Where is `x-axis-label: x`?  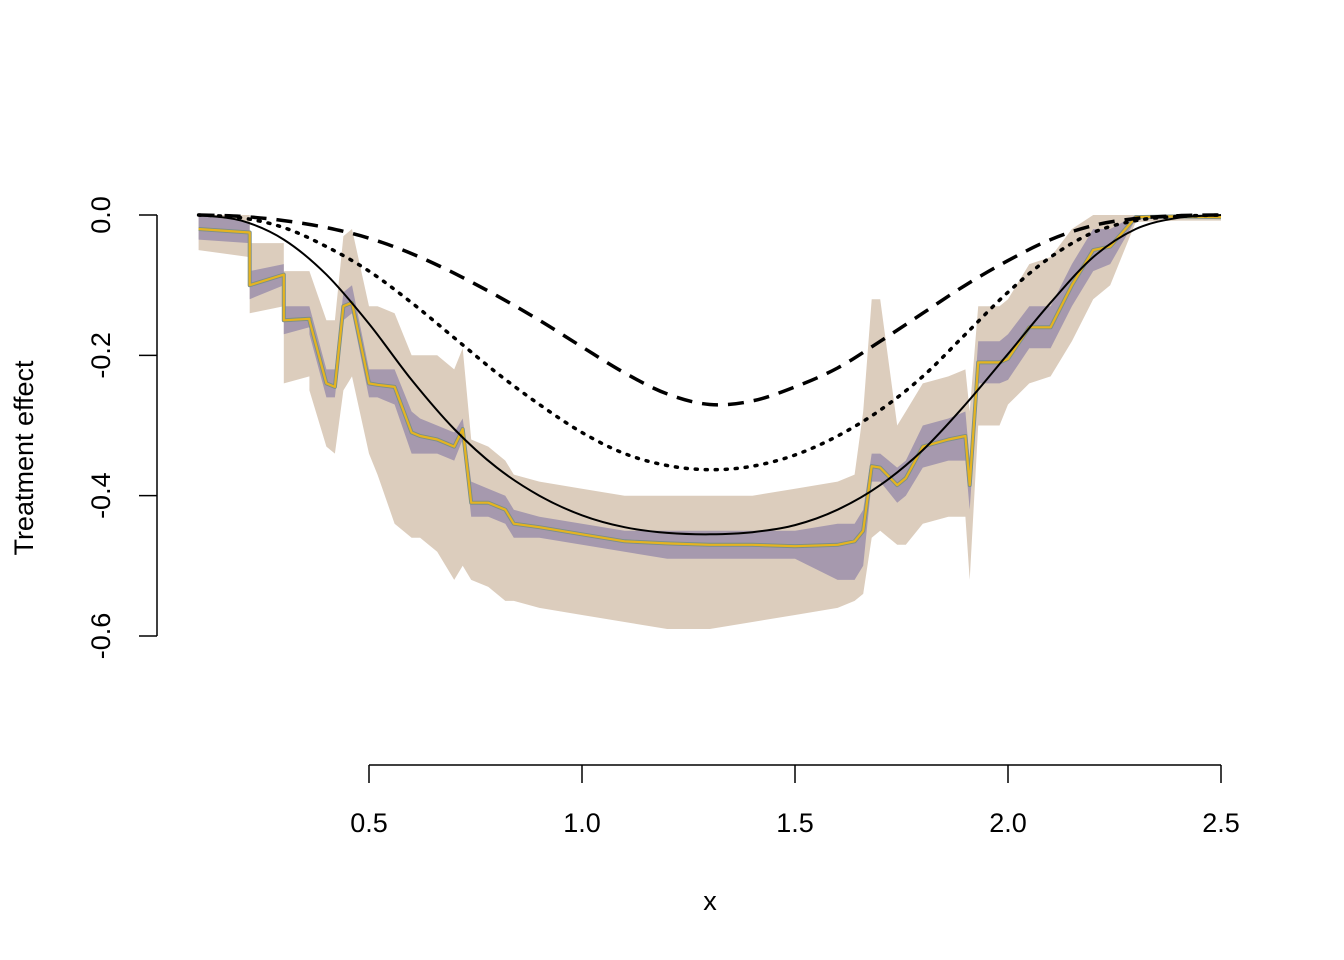
x-axis-label: x is located at coordinates (710, 901).